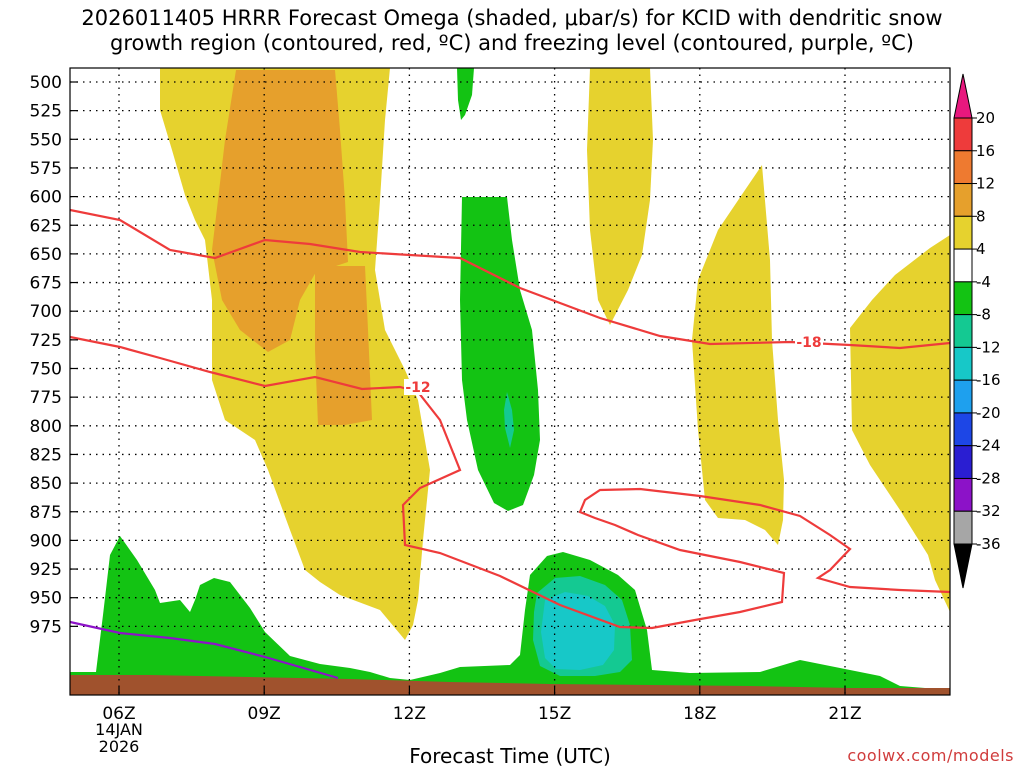  Describe the element at coordinates (963, 566) in the screenshot. I see `colorbar-bottom-arrow` at that location.